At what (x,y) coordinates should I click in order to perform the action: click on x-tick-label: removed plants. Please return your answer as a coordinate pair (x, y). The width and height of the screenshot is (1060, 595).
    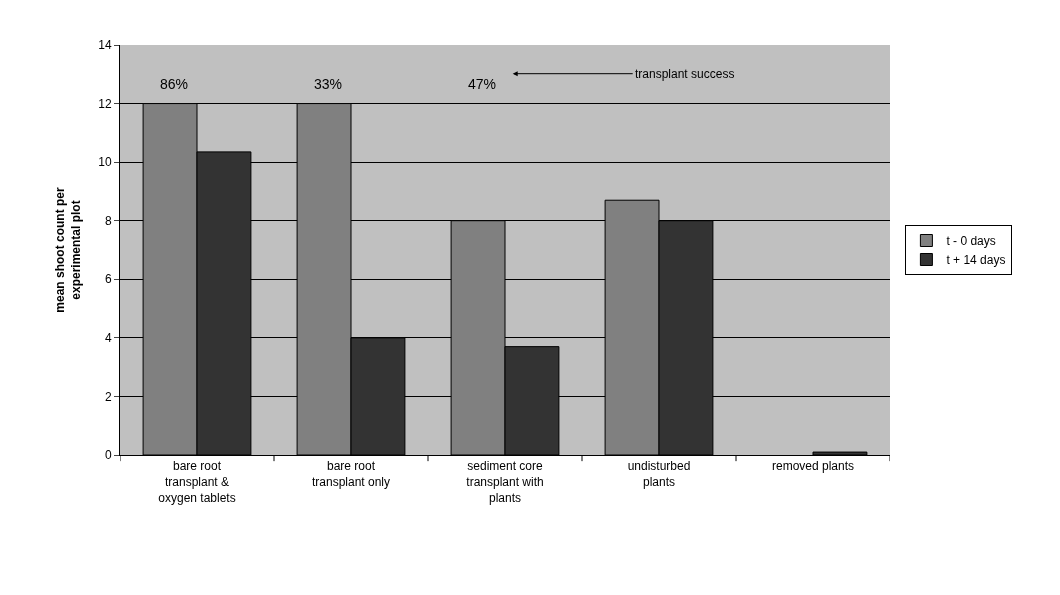
    Looking at the image, I should click on (813, 466).